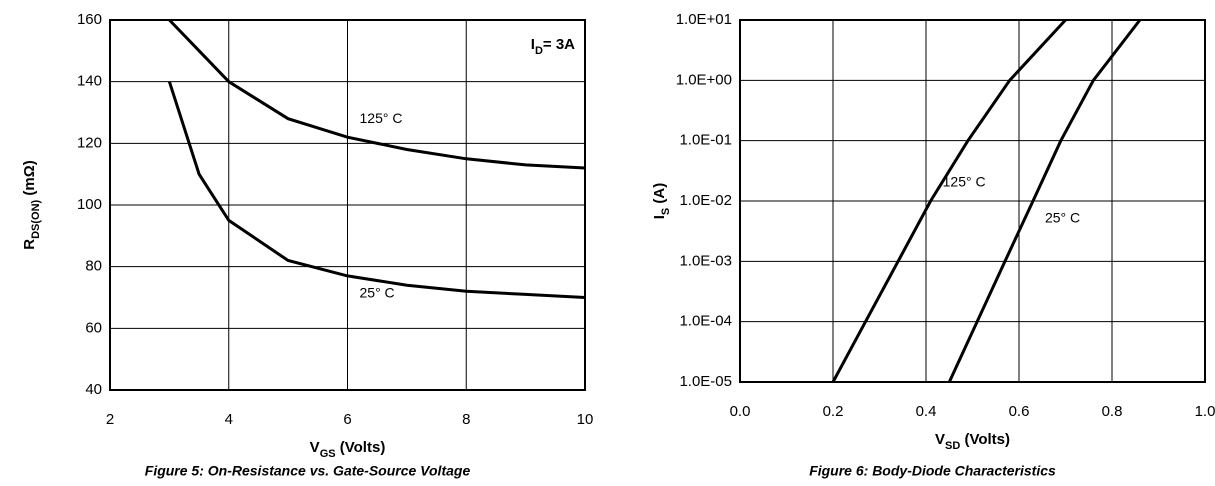 The image size is (1215, 486). What do you see at coordinates (1019, 411) in the screenshot?
I see `x-tick-label: 0.6` at bounding box center [1019, 411].